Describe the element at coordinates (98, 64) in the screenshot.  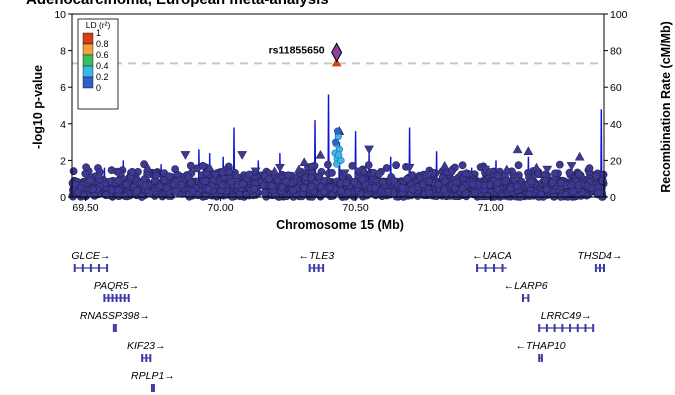
I see `ld-legend: LD (r²) 10.80.60.40.20` at that location.